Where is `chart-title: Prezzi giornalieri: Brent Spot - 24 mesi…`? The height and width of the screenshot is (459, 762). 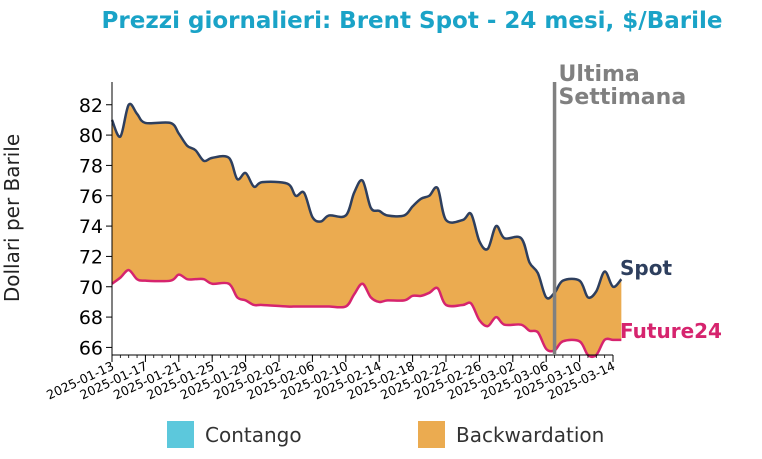
chart-title: Prezzi giornalieri: Brent Spot - 24 mesi… is located at coordinates (412, 21).